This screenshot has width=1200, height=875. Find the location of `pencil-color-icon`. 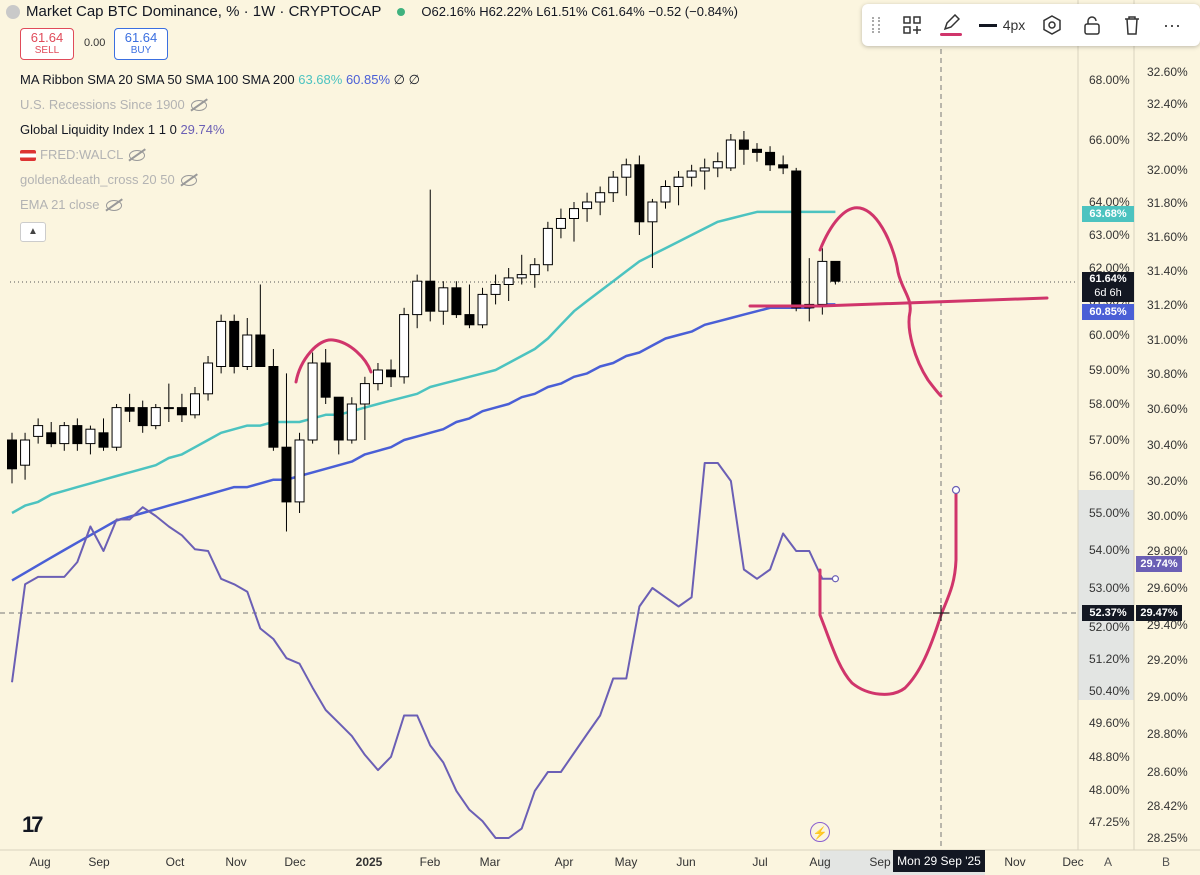

pencil-color-icon is located at coordinates (951, 25).